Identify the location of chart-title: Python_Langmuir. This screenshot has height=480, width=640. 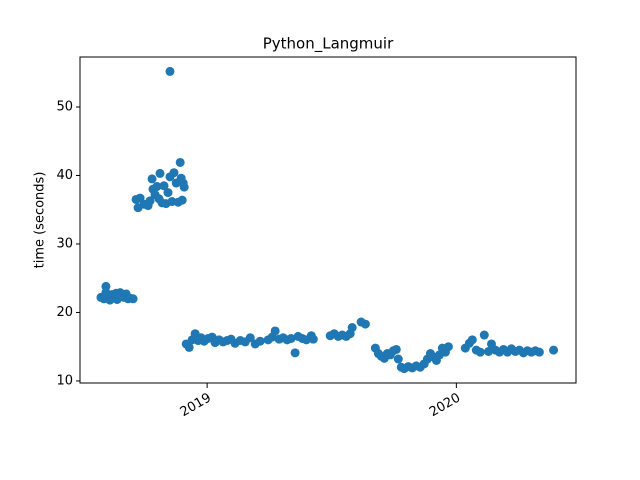
(328, 44).